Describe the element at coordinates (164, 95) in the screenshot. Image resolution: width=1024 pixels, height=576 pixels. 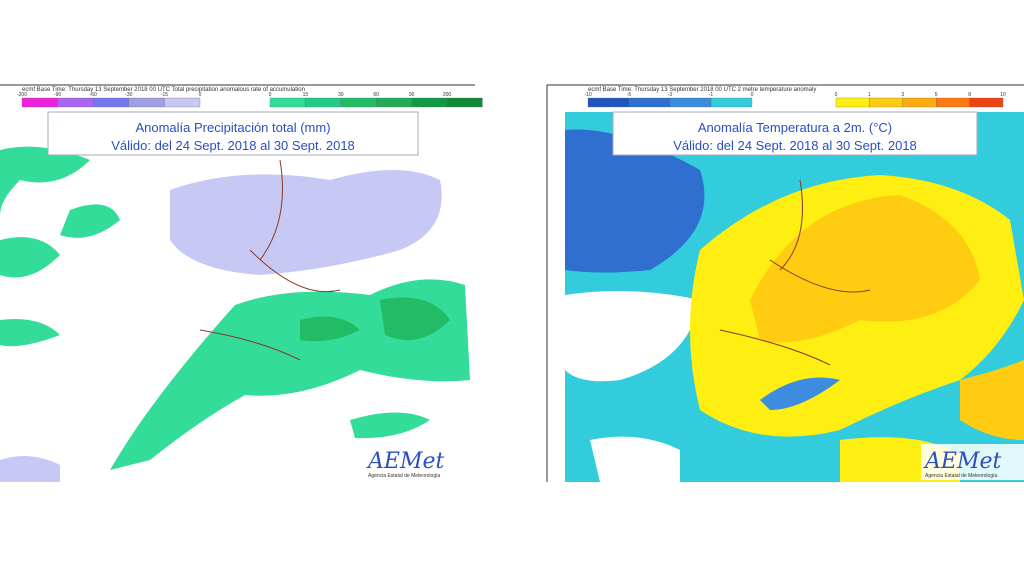
I see `legend-tick: -15` at that location.